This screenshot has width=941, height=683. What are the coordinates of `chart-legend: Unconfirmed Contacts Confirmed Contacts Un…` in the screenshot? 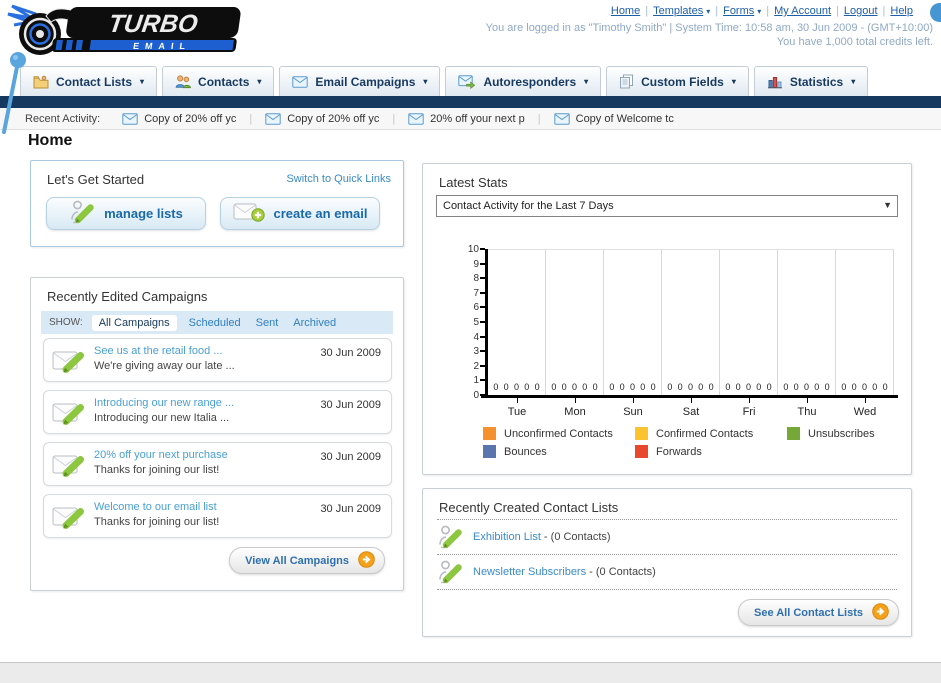 It's located at (712, 442).